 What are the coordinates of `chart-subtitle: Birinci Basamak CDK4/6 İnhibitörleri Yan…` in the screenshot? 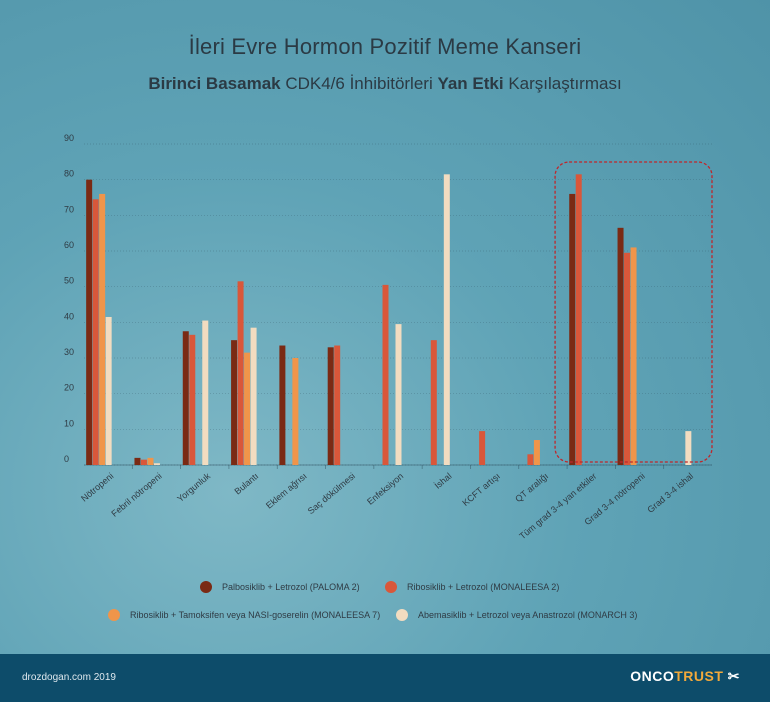 It's located at (385, 84).